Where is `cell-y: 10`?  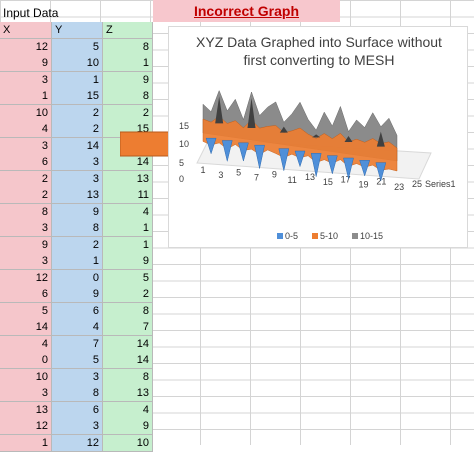
cell-y: 10 is located at coordinates (77, 63).